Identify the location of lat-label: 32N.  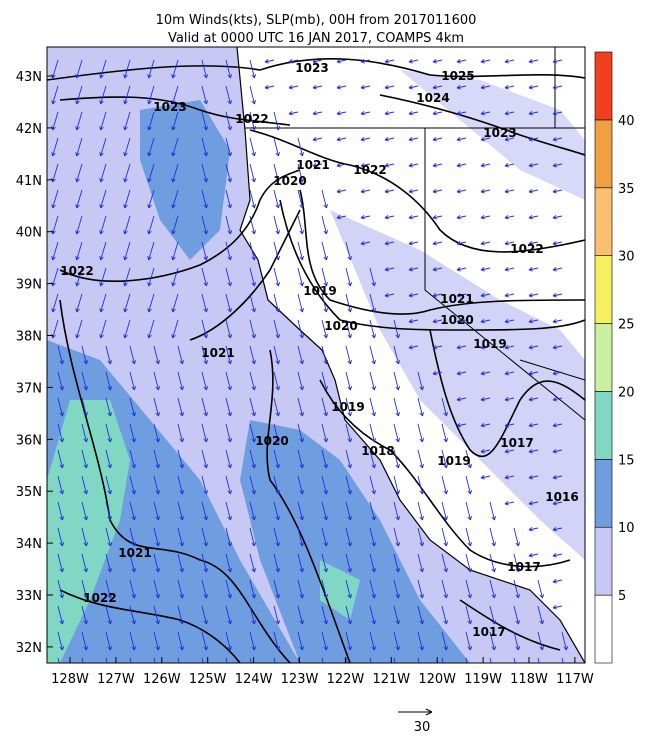
(29, 648).